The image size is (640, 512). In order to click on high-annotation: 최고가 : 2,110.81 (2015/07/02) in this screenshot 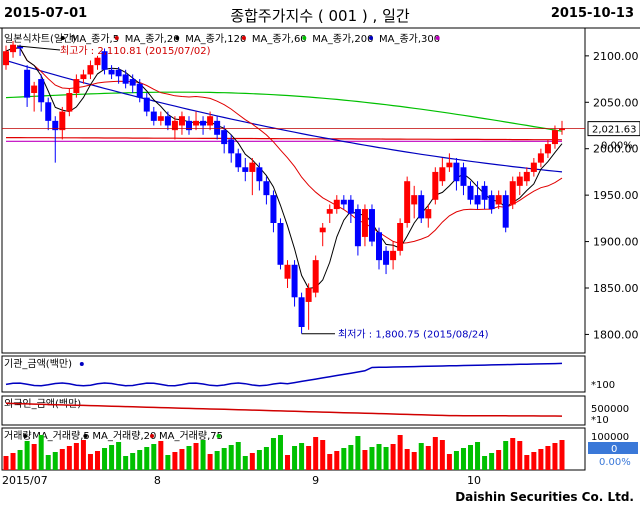, I will do `click(135, 51)`.